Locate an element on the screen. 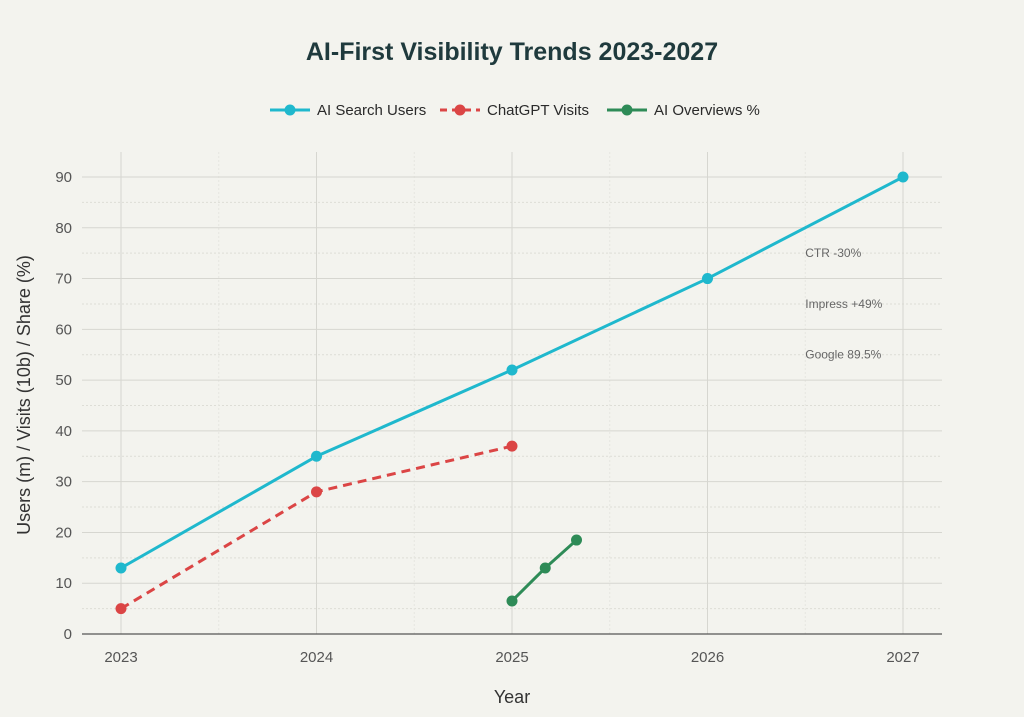 This screenshot has width=1024, height=717. x-tick-label: 2026 is located at coordinates (707, 657).